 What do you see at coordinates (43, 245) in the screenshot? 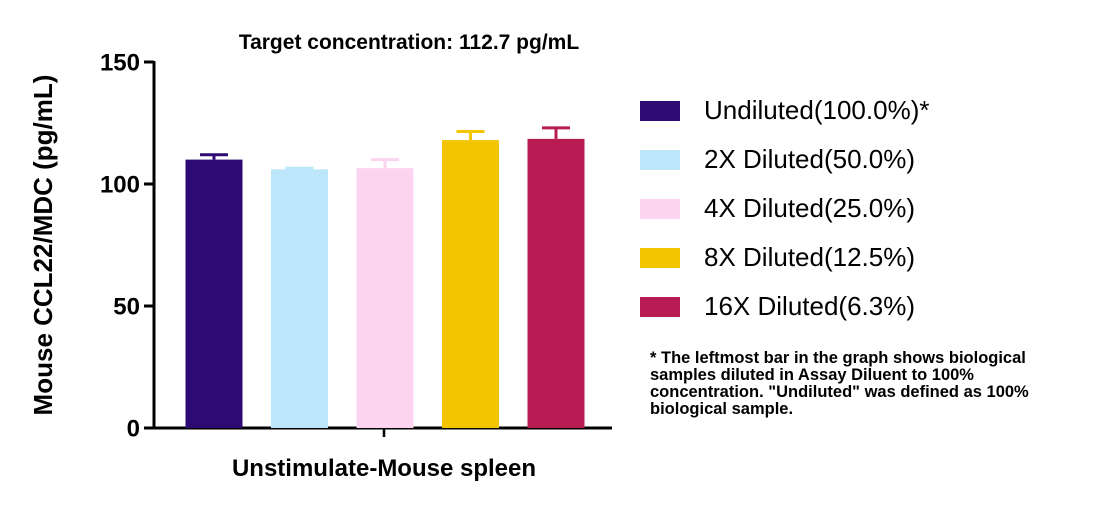
I see `y-axis-label: Mouse CCL22/MDC (pg/mL)` at bounding box center [43, 245].